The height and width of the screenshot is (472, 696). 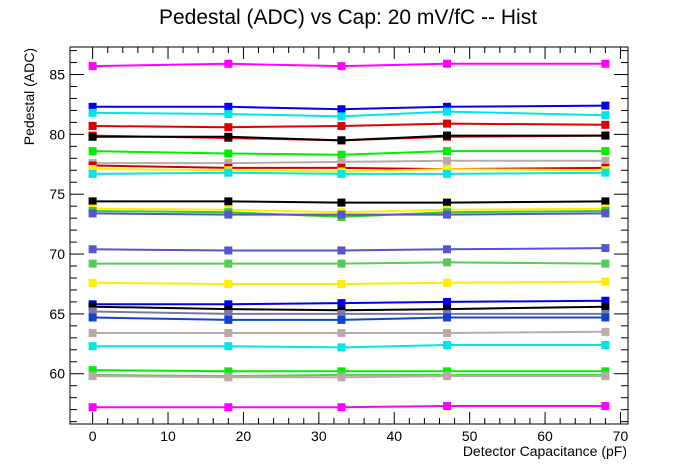 I want to click on y-tick-label: 75, so click(x=57, y=194).